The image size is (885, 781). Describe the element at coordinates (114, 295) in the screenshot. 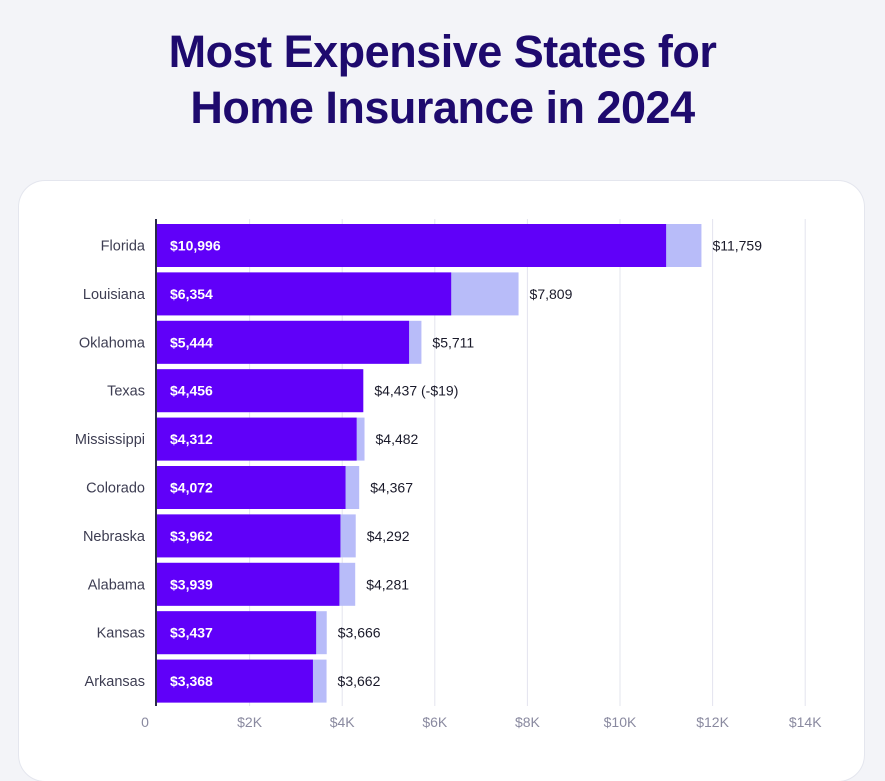

I see `category-label: Louisiana` at that location.